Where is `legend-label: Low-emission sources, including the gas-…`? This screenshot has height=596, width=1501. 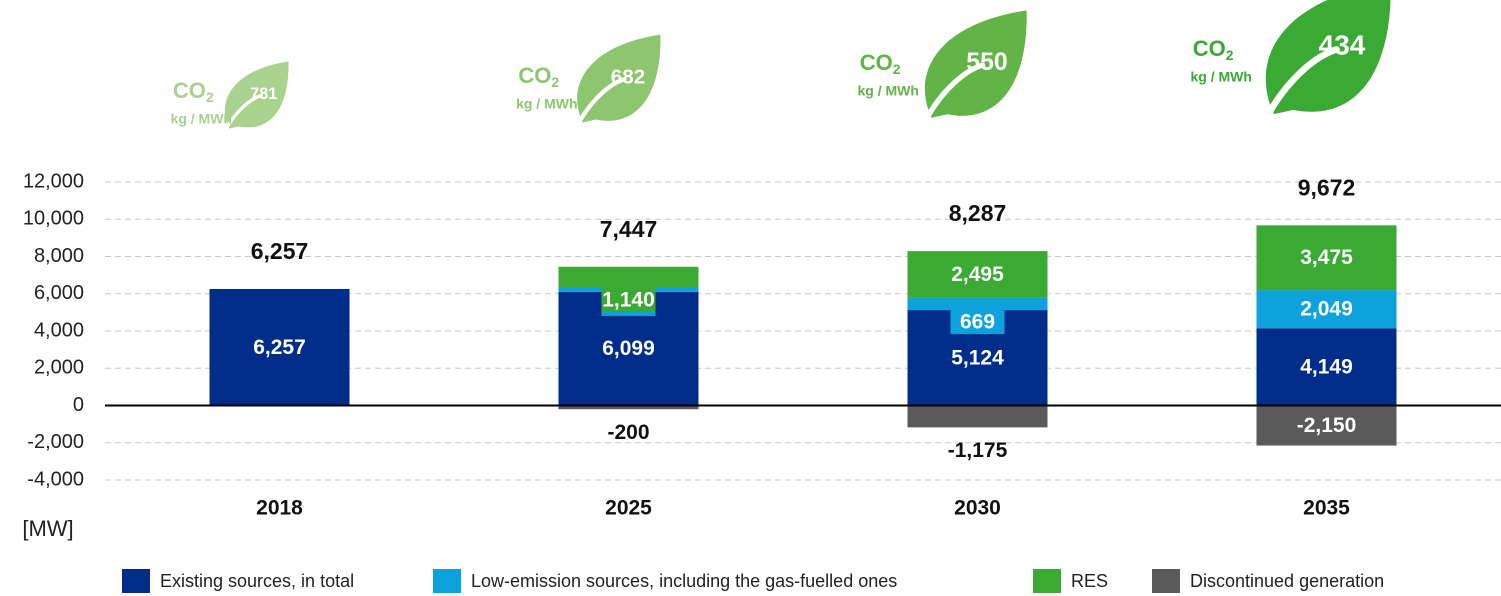 legend-label: Low-emission sources, including the gas-… is located at coordinates (684, 581).